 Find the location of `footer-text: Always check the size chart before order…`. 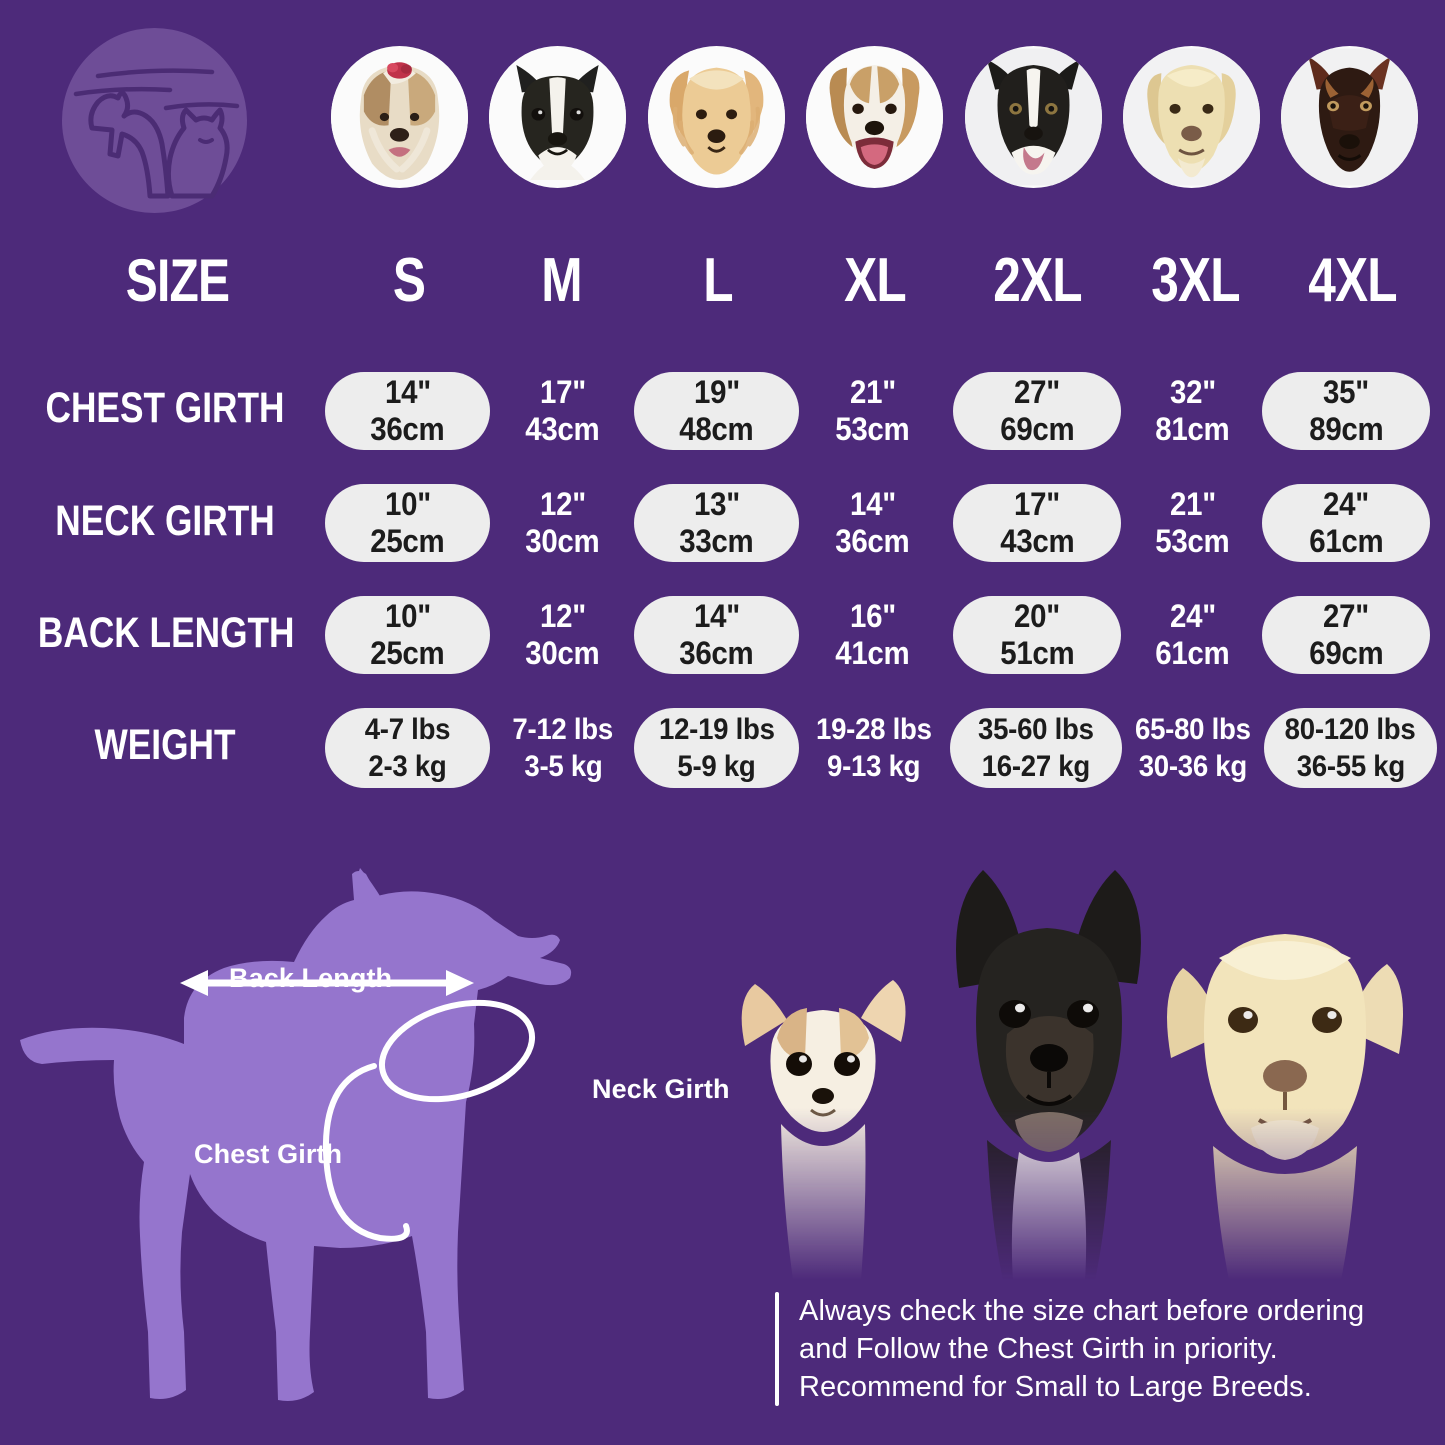

footer-text: Always check the size chart before order… is located at coordinates (1081, 1349).